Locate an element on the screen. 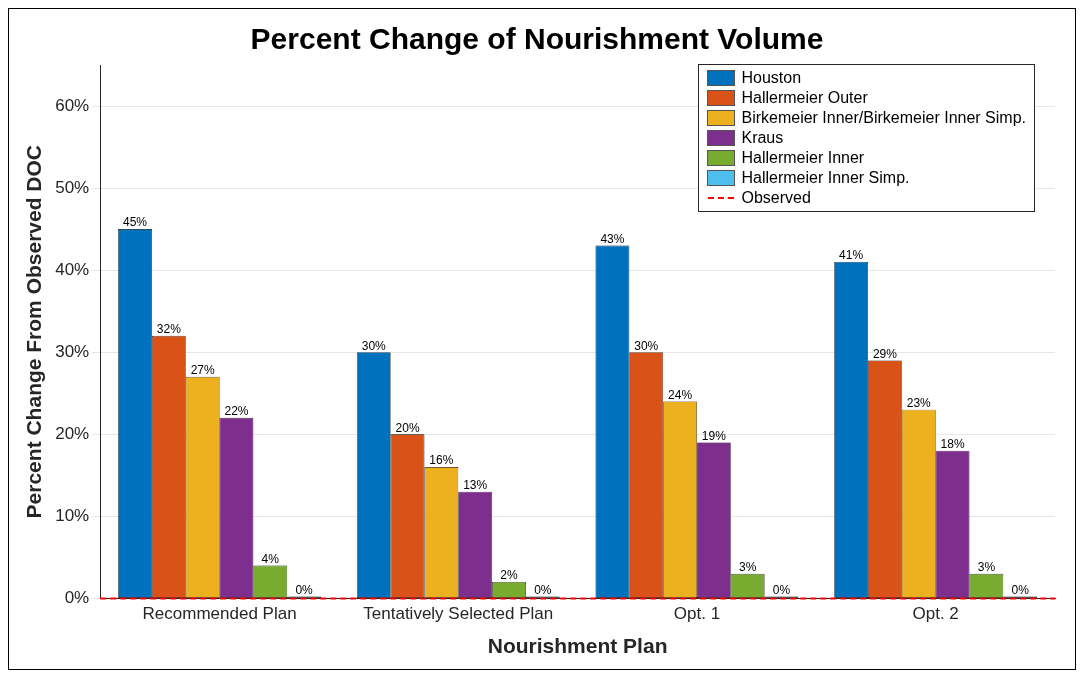  x-tick-label: Recommended Plan is located at coordinates (219, 614).